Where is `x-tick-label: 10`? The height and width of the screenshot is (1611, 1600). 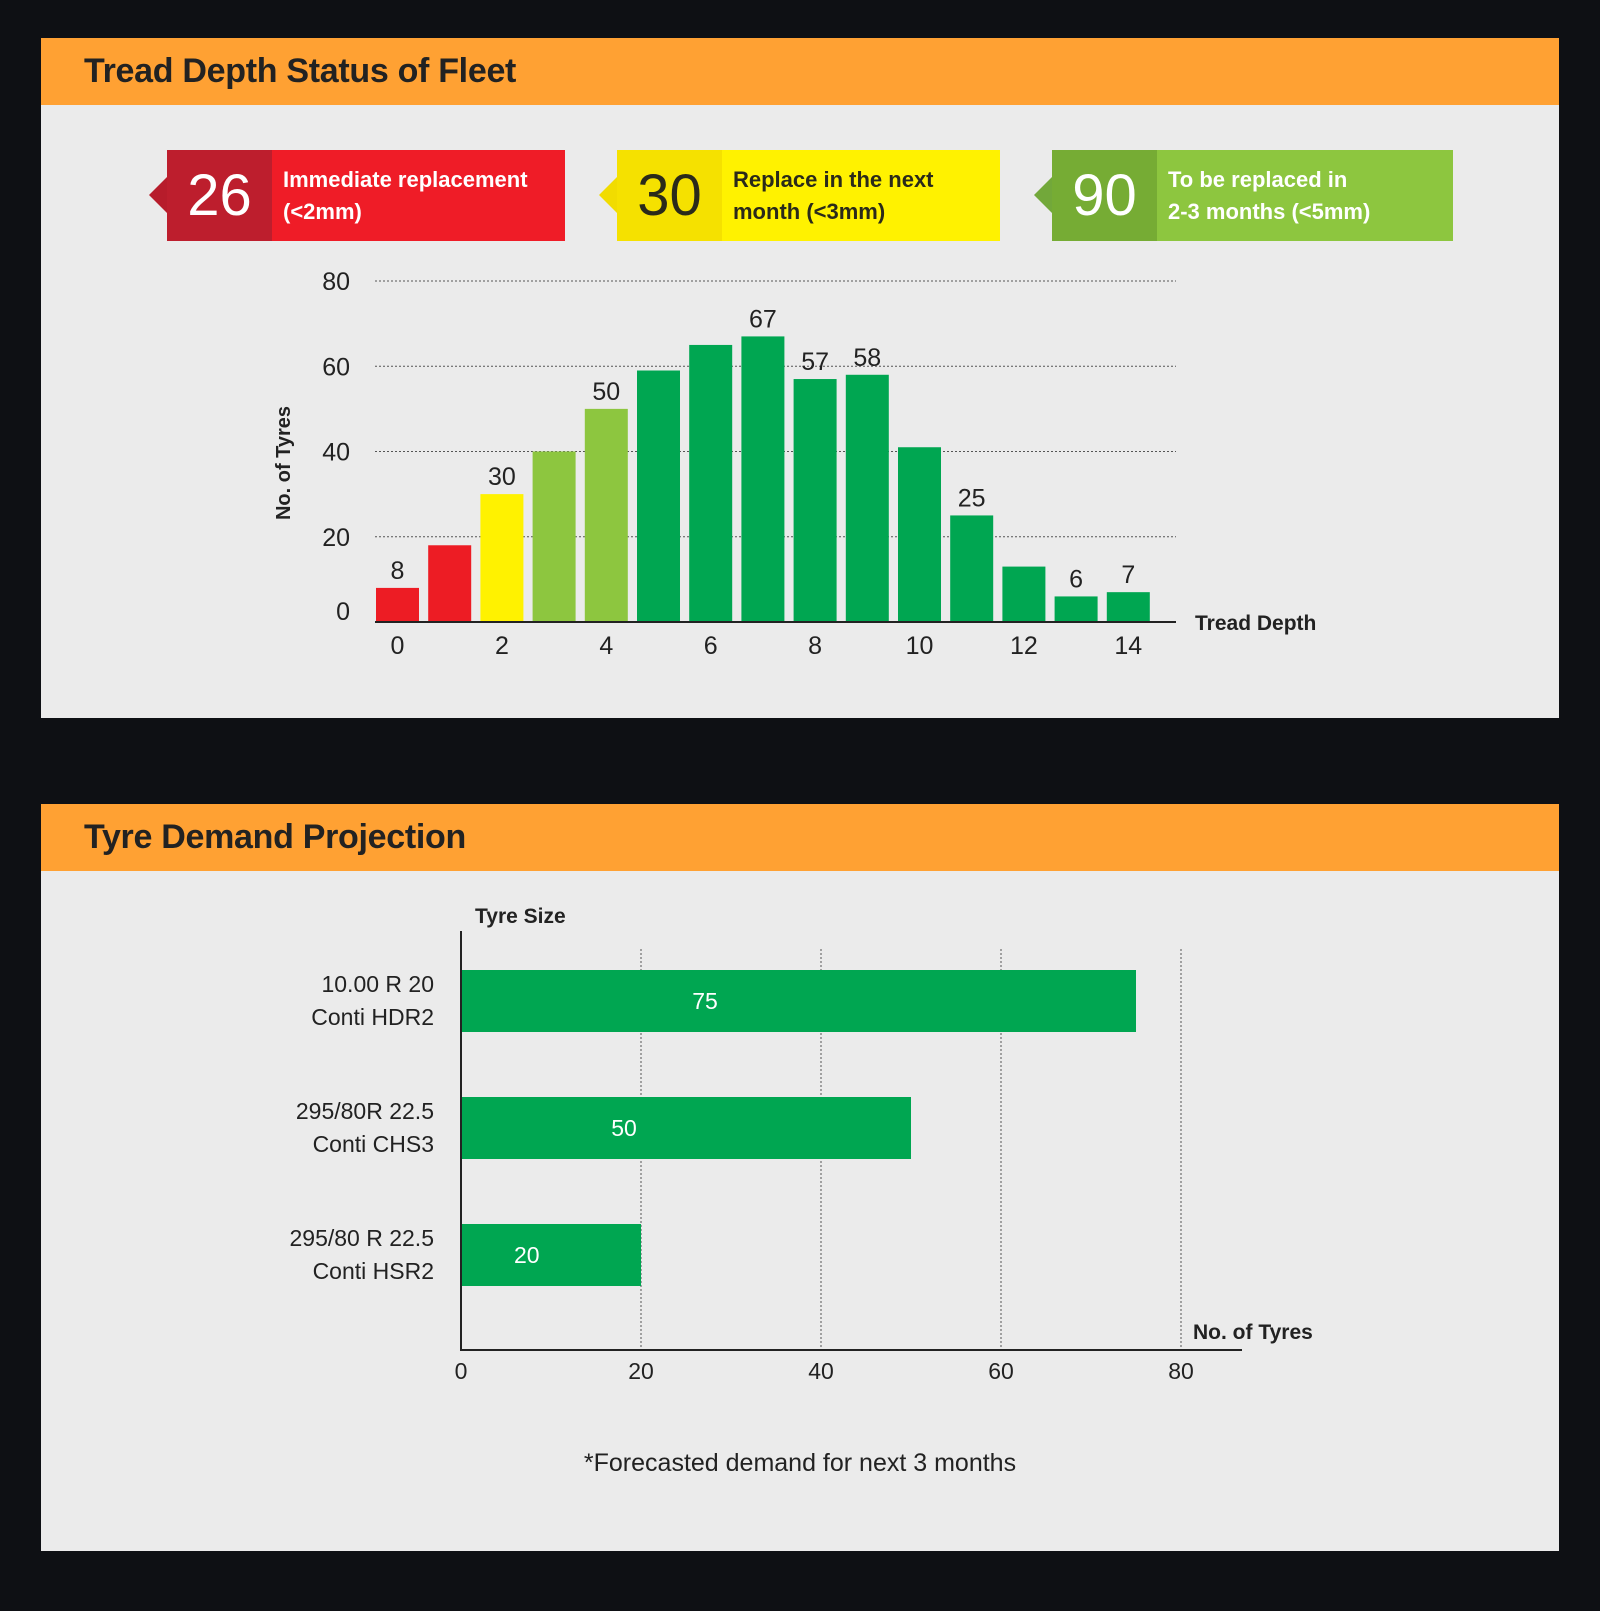
x-tick-label: 10 is located at coordinates (920, 646).